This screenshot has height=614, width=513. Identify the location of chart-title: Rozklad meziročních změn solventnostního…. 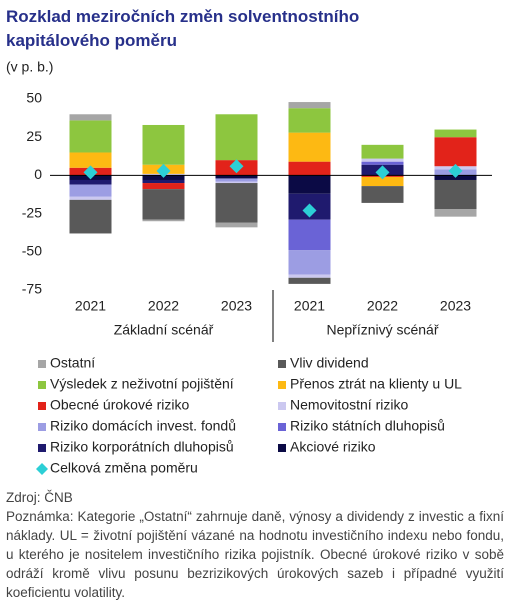
(182, 28).